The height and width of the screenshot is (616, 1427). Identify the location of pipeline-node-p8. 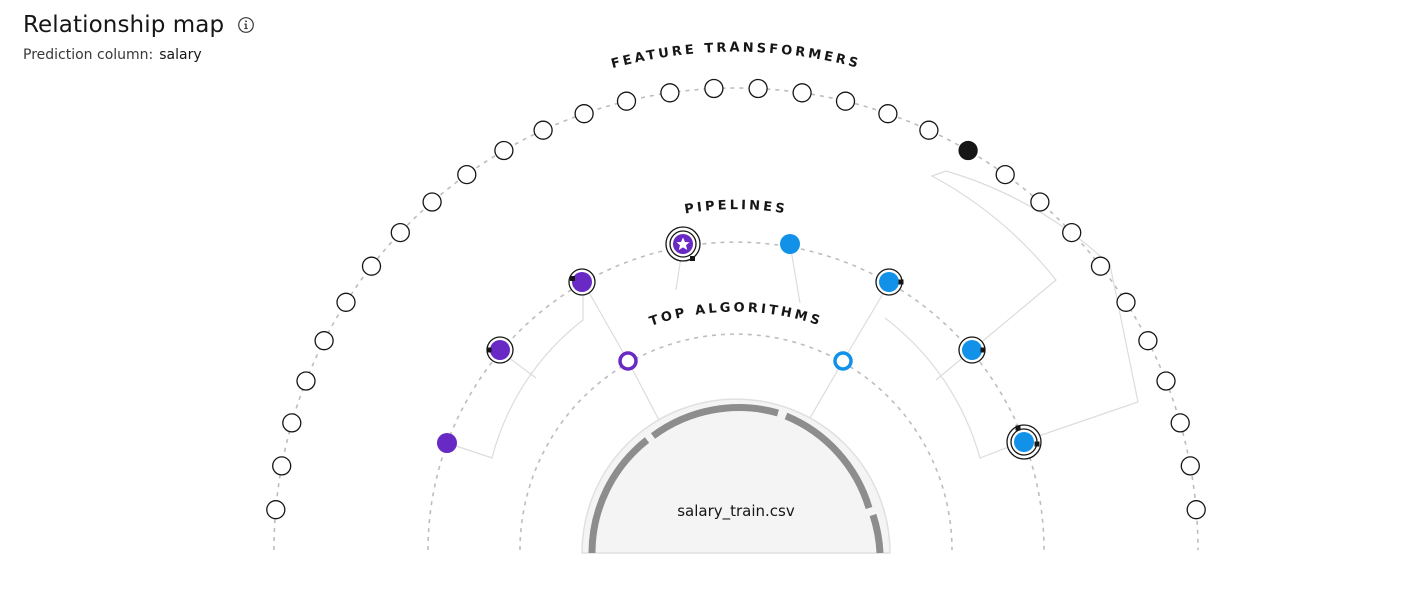
(1024, 442).